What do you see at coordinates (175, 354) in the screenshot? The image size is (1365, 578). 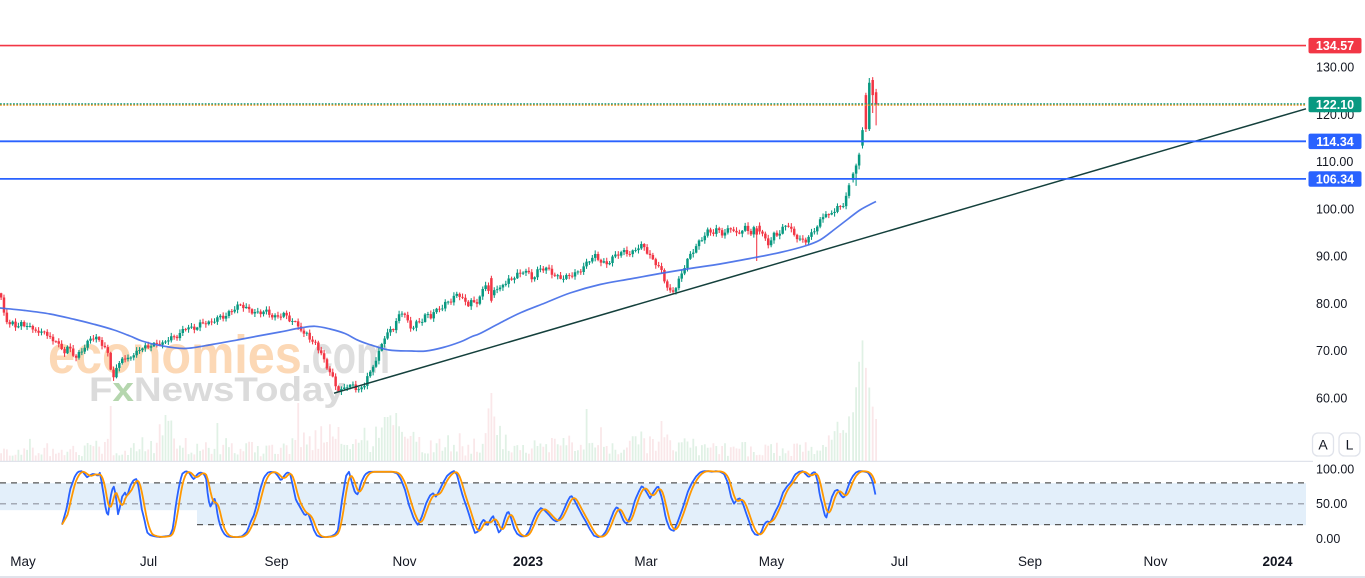 I see `svg-text: economies` at bounding box center [175, 354].